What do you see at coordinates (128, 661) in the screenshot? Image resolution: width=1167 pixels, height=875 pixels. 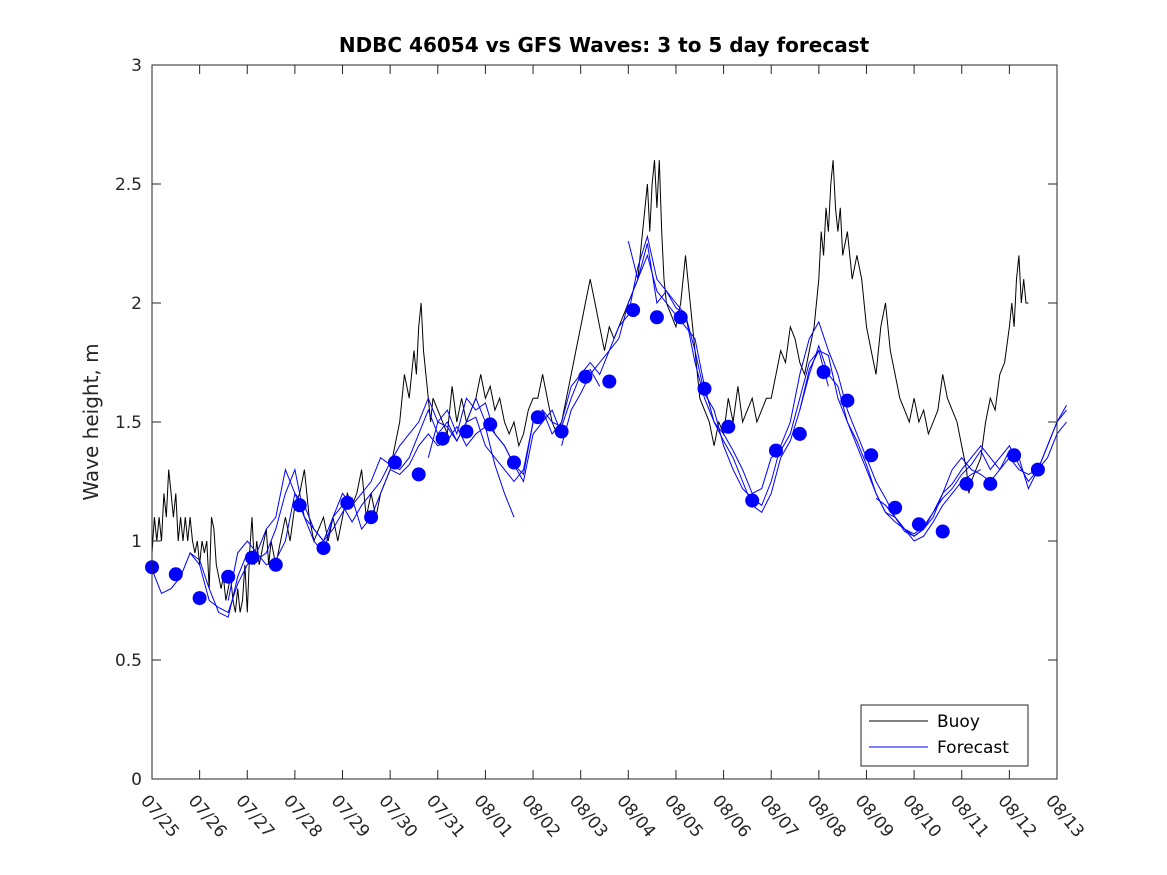 I see `y-tick-label: 0.5` at bounding box center [128, 661].